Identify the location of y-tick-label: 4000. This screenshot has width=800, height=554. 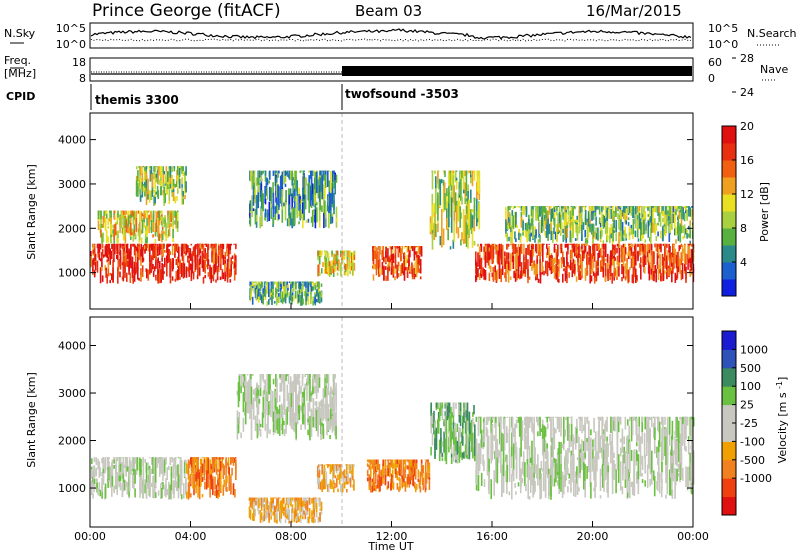
(72, 140).